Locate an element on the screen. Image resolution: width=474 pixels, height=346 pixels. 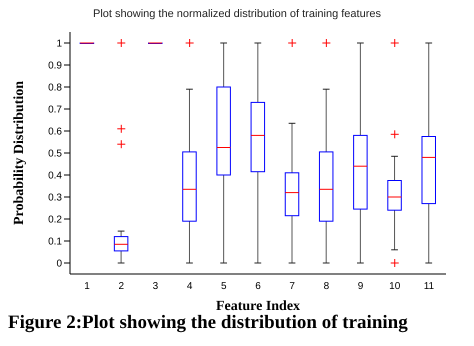
x-tick-label: 4 is located at coordinates (189, 286).